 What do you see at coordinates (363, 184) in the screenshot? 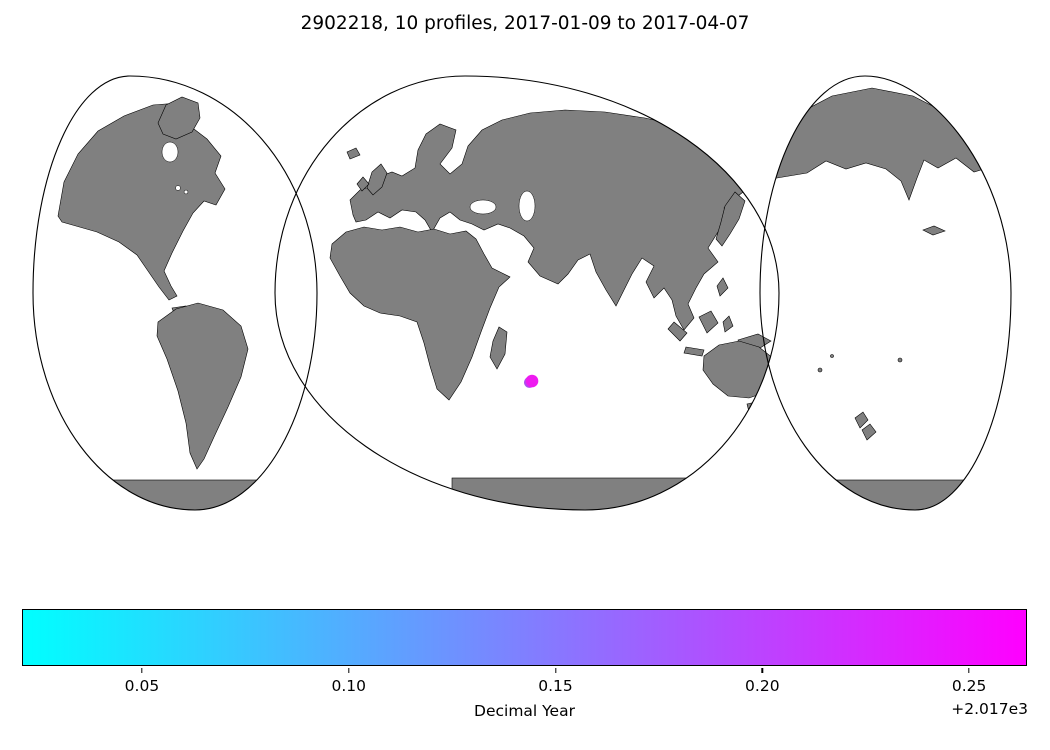
I see `ireland` at bounding box center [363, 184].